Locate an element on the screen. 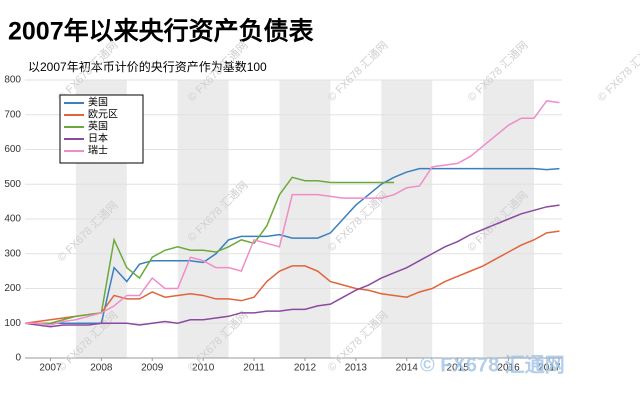 This screenshot has height=405, width=640. y-tick-label: 0 is located at coordinates (18, 358).